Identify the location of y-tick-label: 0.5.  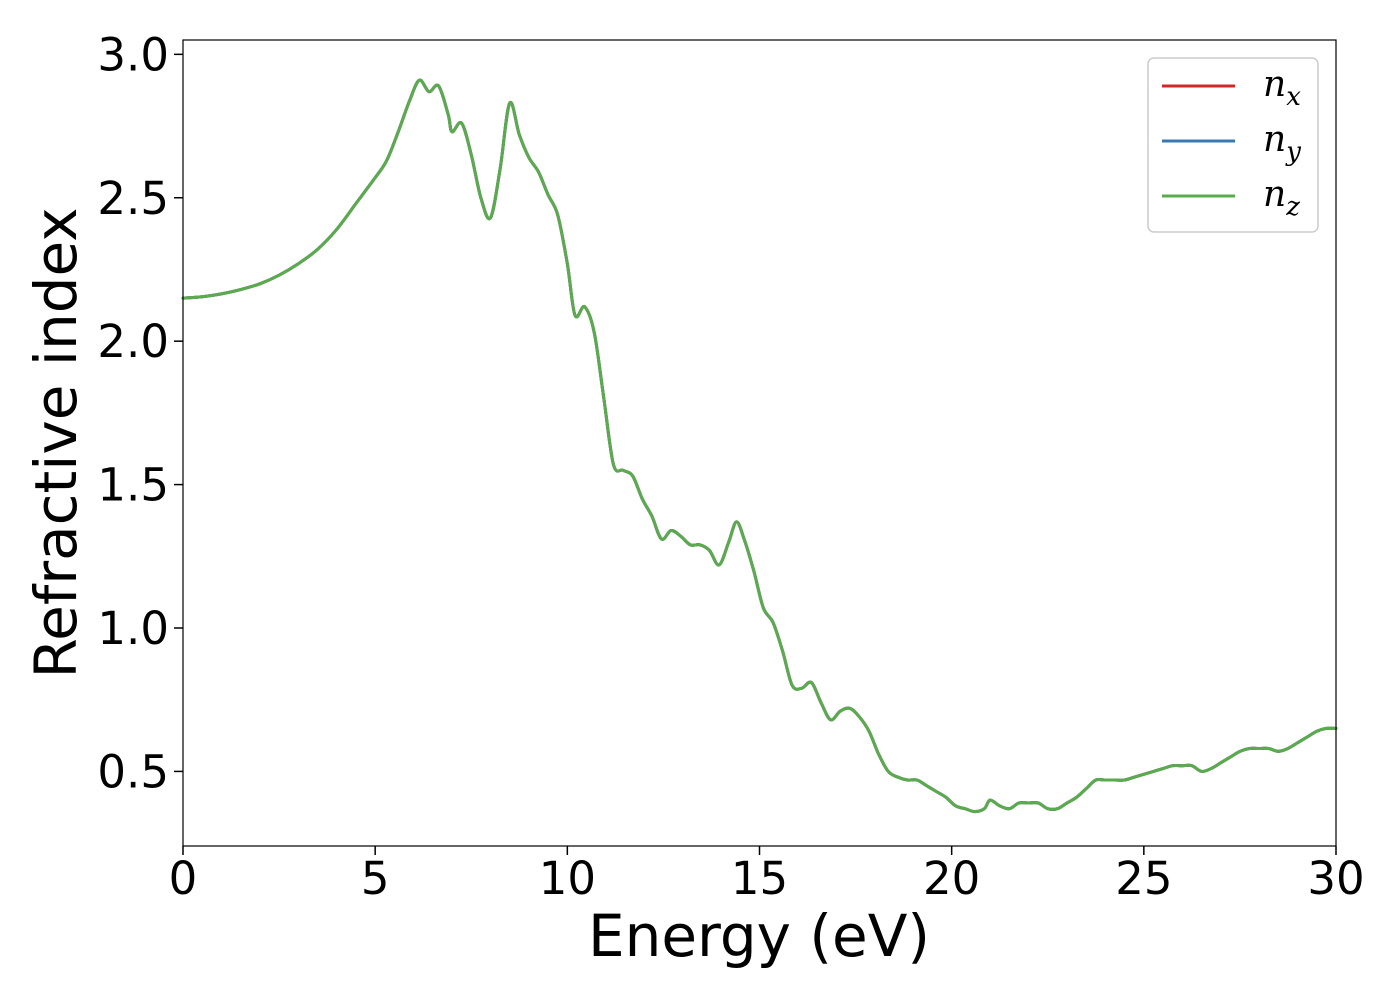
(133, 771).